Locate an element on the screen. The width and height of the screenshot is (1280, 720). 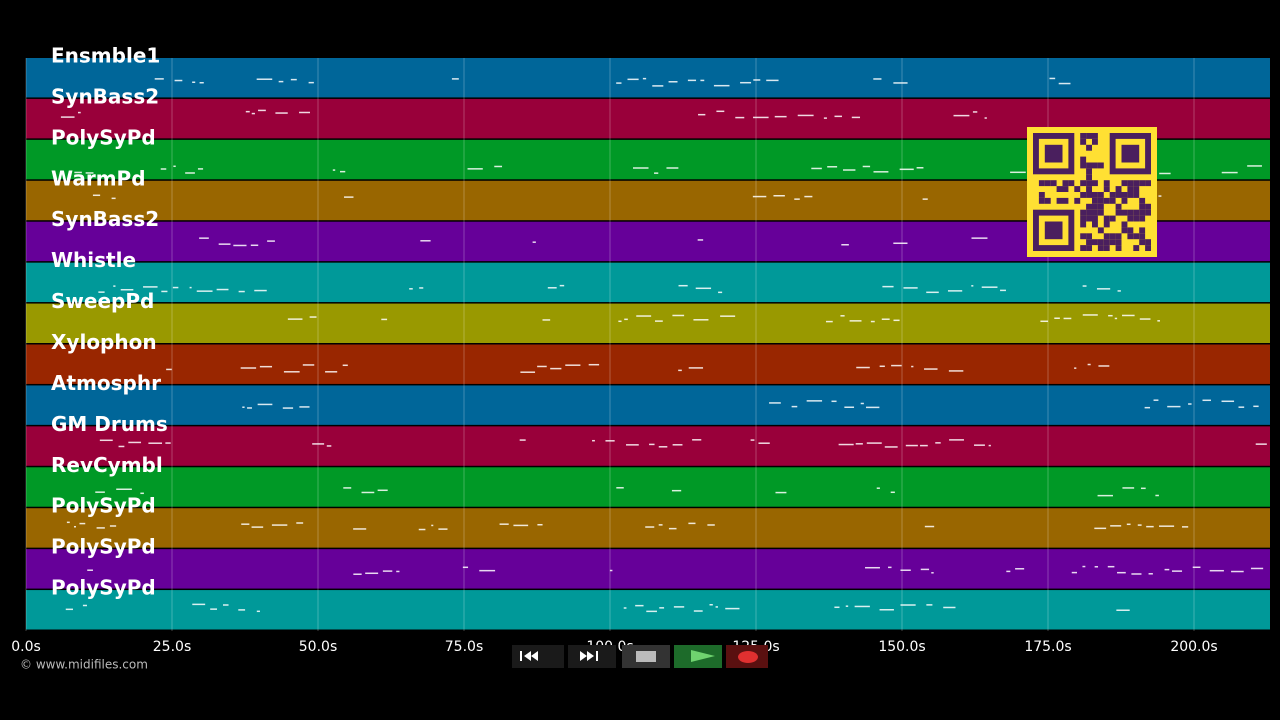
tick-label: 200.0s is located at coordinates (1193, 647).